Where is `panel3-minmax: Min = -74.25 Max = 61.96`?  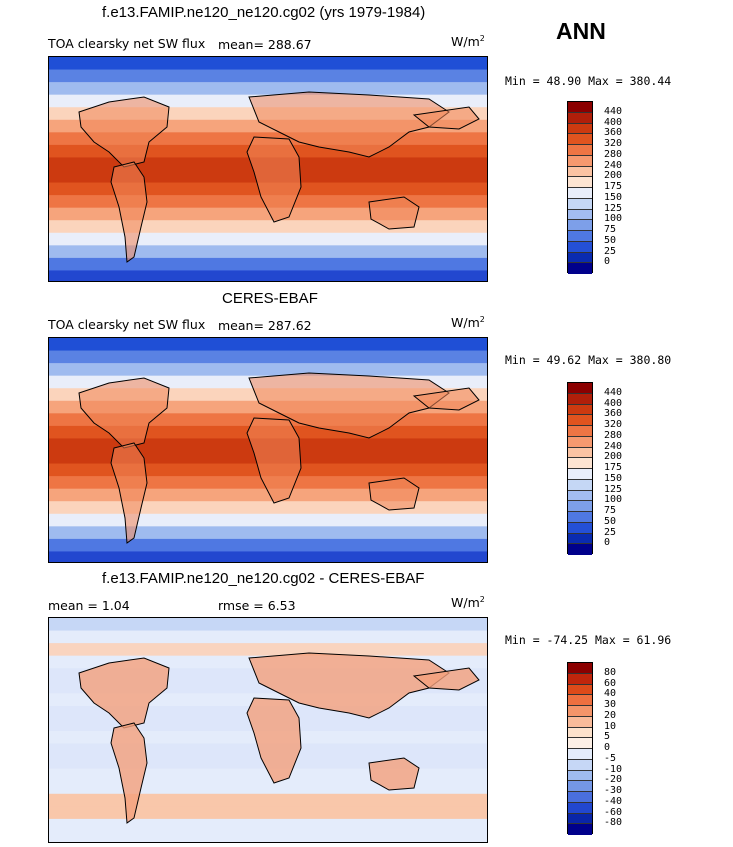
panel3-minmax: Min = -74.25 Max = 61.96 is located at coordinates (588, 640).